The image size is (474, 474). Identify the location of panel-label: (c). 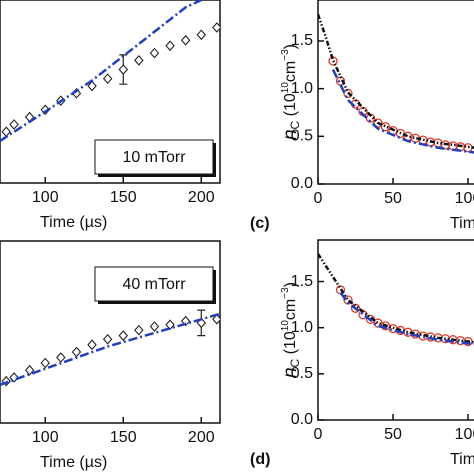
(260, 223).